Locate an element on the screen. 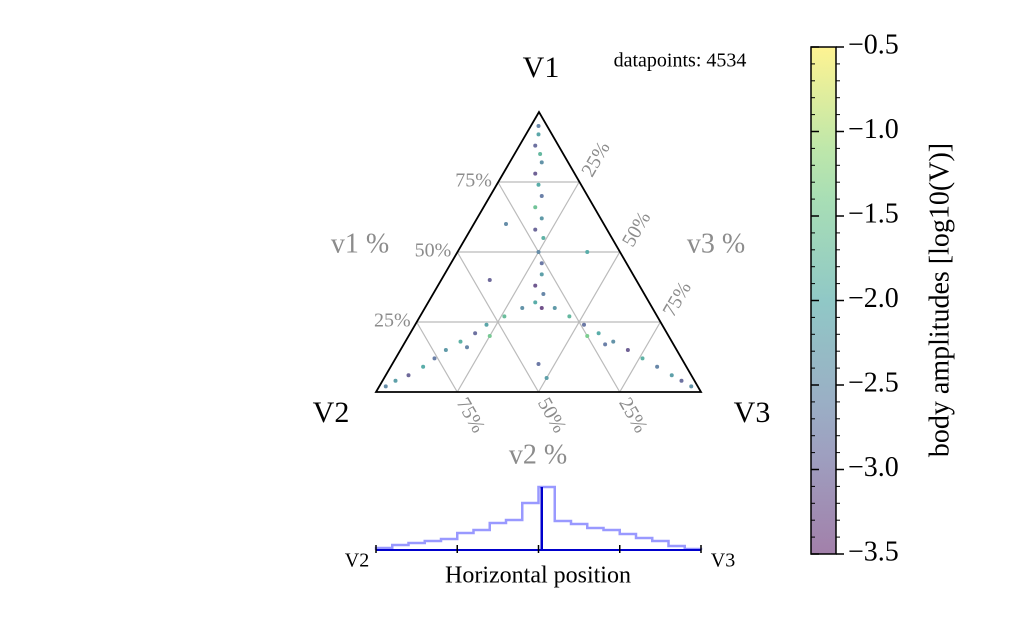 Image resolution: width=1011 pixels, height=624 pixels. x-axis-label: Horizontal position is located at coordinates (538, 576).